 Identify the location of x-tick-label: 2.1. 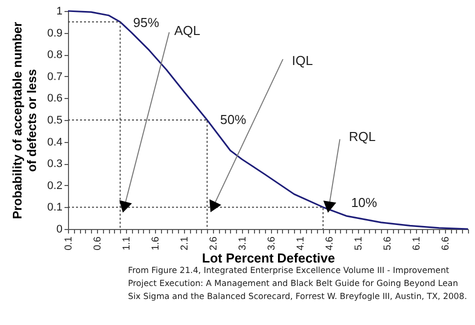
(184, 243).